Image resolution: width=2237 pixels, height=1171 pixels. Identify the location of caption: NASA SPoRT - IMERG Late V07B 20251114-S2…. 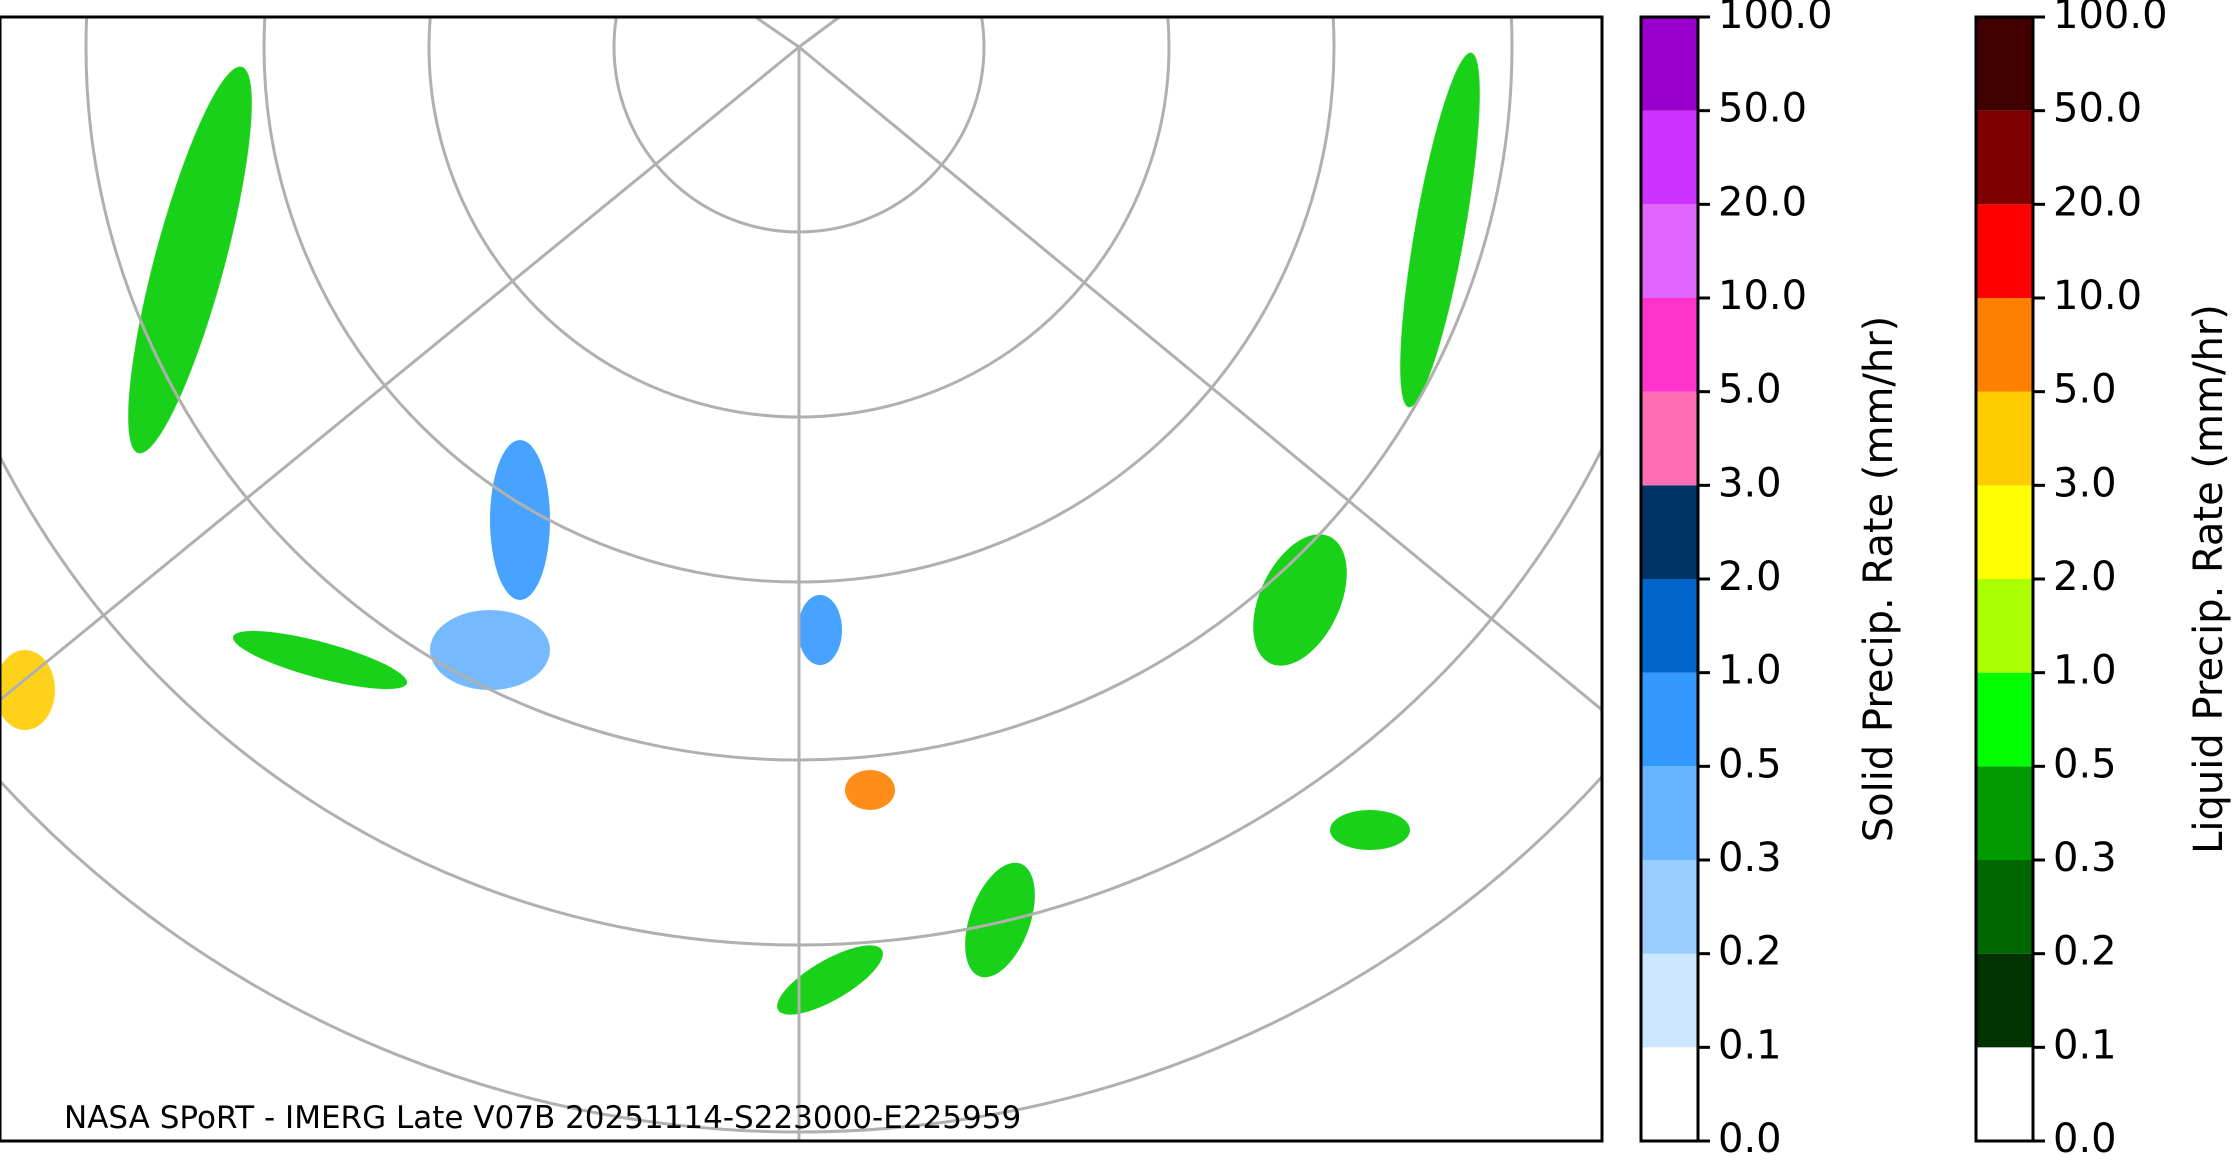
(542, 1118).